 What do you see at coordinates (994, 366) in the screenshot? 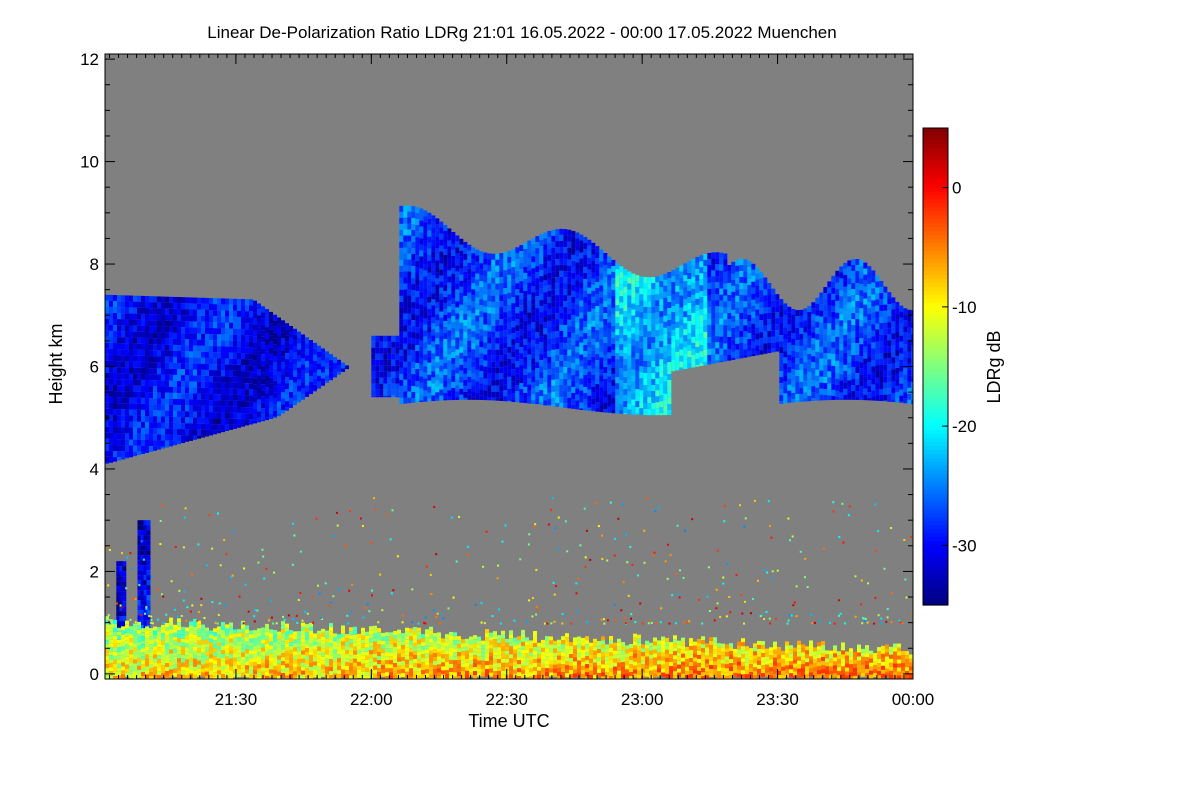
I see `colorbar-title: LDRg dB` at bounding box center [994, 366].